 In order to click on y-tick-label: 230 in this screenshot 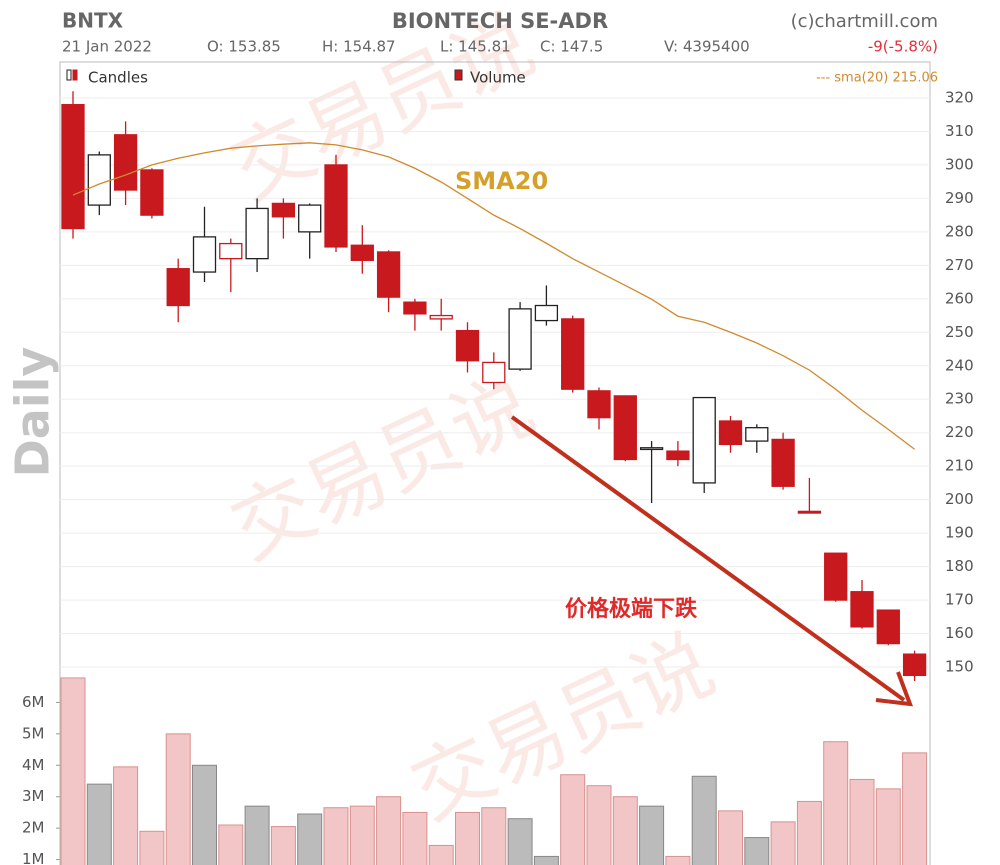, I will do `click(959, 399)`.